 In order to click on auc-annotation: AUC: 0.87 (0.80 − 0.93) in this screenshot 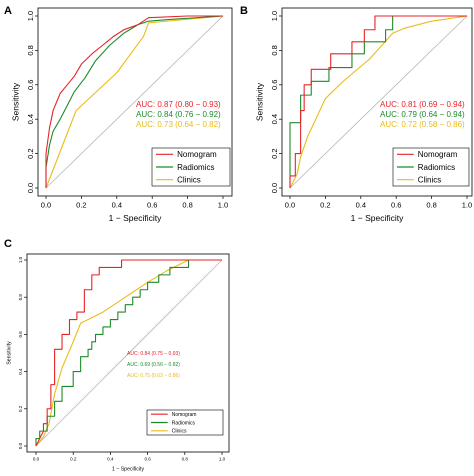, I will do `click(178, 104)`.